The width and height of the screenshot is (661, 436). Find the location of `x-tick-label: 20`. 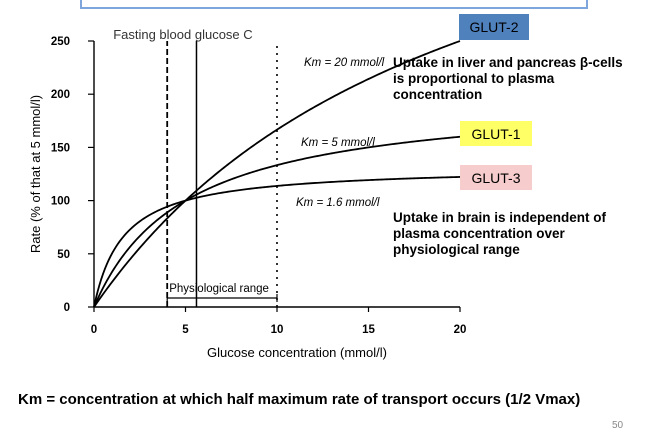

x-tick-label: 20 is located at coordinates (460, 330).